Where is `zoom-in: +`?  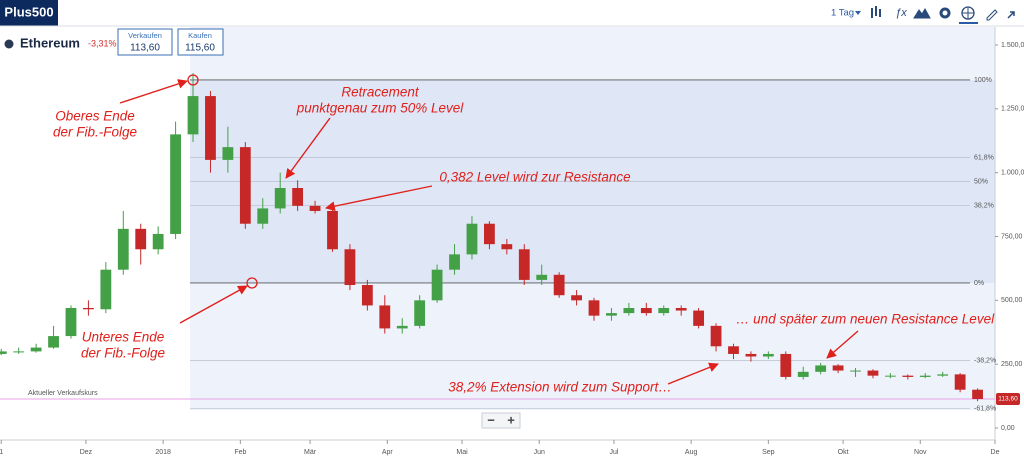
zoom-in: + is located at coordinates (511, 419).